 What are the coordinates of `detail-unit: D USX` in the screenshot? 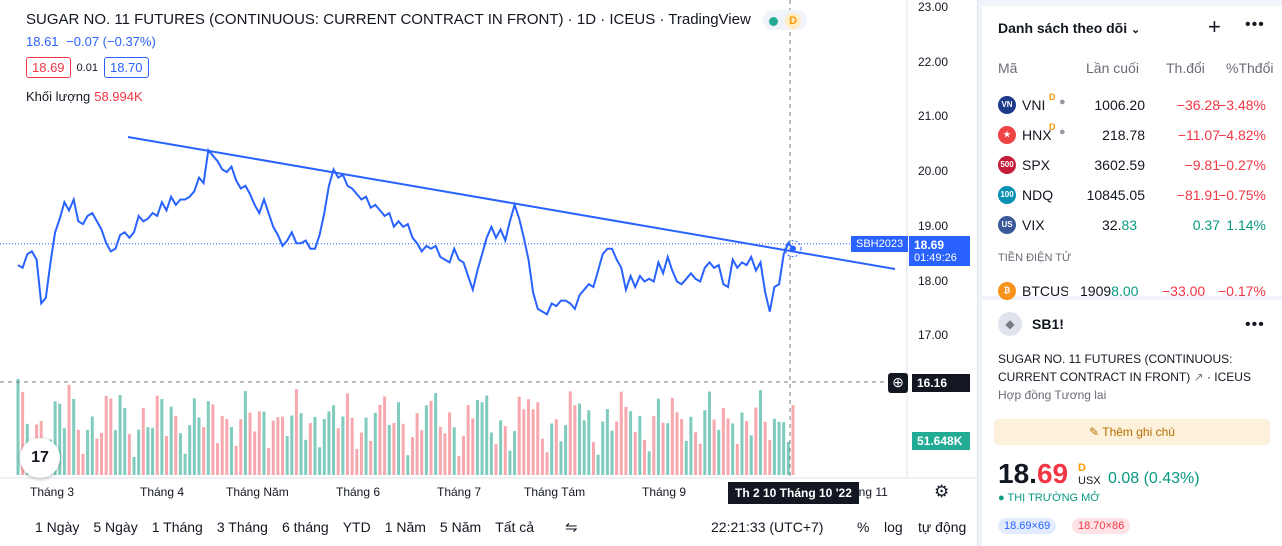 It's located at (1089, 475).